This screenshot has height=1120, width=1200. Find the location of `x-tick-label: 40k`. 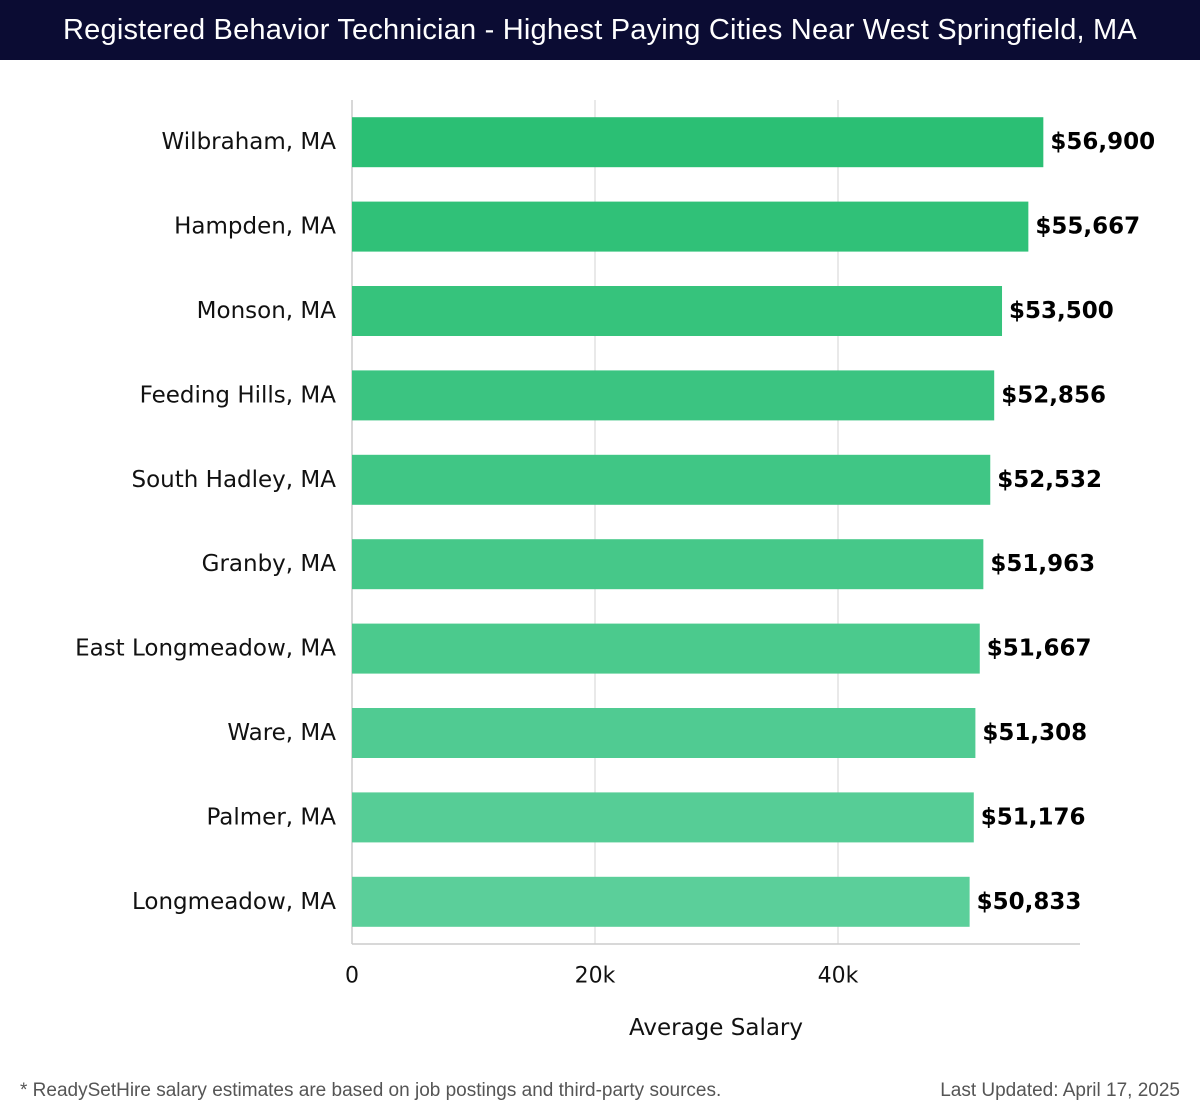

x-tick-label: 40k is located at coordinates (838, 976).